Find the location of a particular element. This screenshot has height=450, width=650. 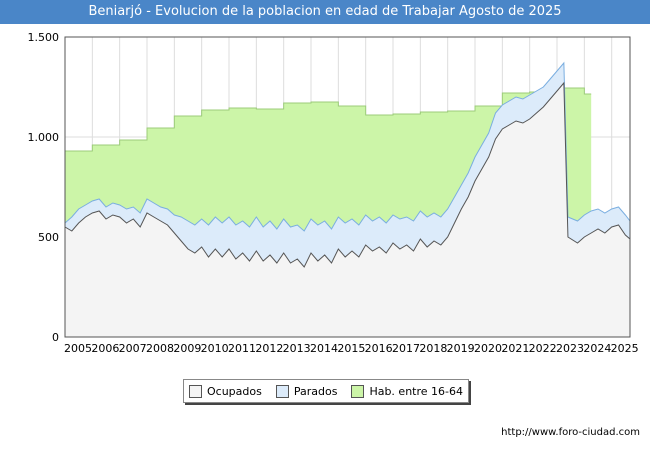

y-tick-label: 1.500 is located at coordinates (44, 37).